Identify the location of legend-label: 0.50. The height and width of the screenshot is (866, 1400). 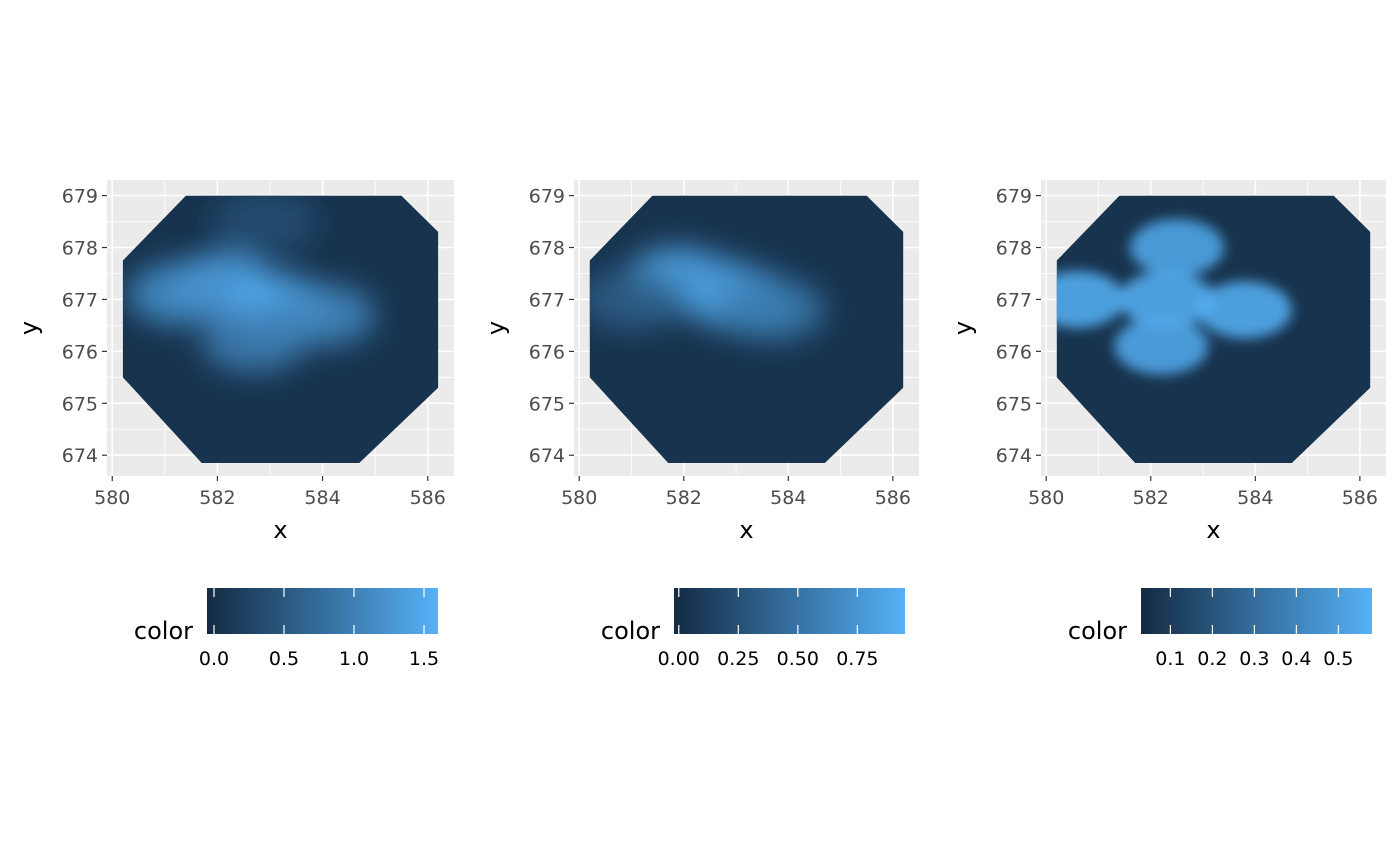
(798, 659).